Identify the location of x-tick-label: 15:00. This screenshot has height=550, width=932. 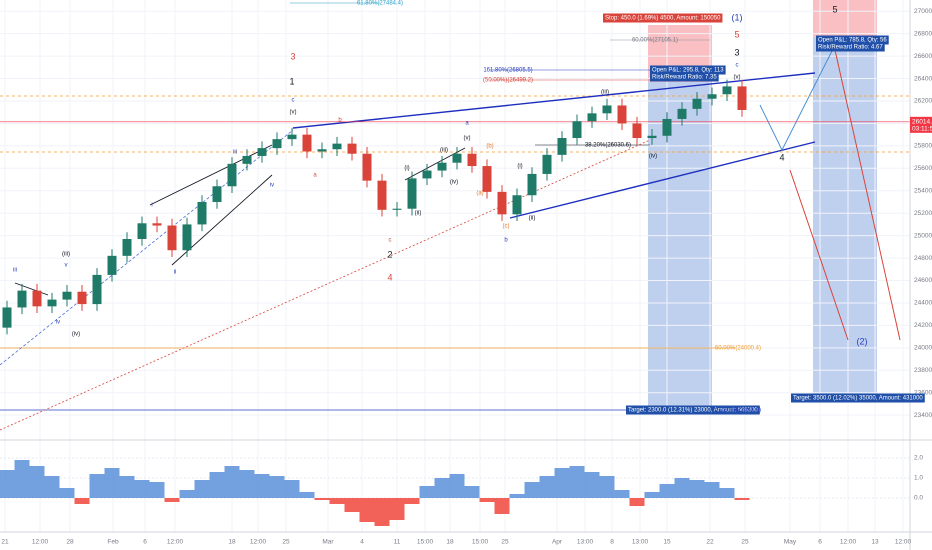
(425, 542).